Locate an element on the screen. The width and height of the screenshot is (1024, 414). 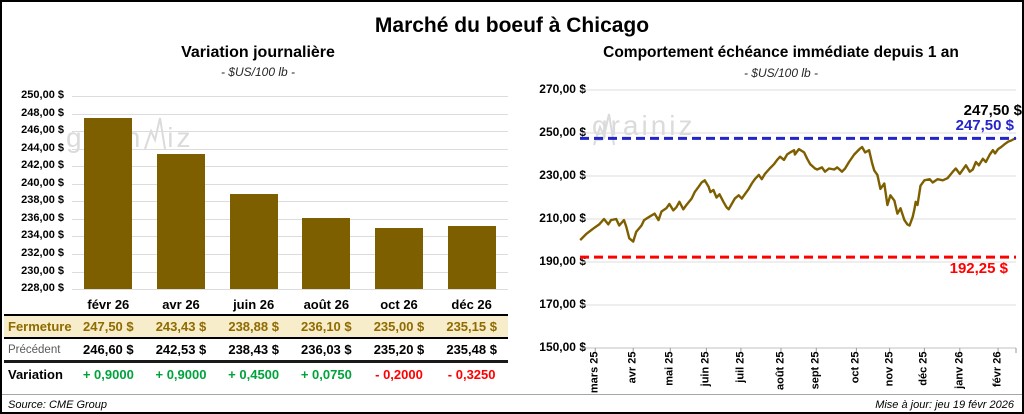
table-cell-fermeture: 235,00 $ is located at coordinates (399, 326).